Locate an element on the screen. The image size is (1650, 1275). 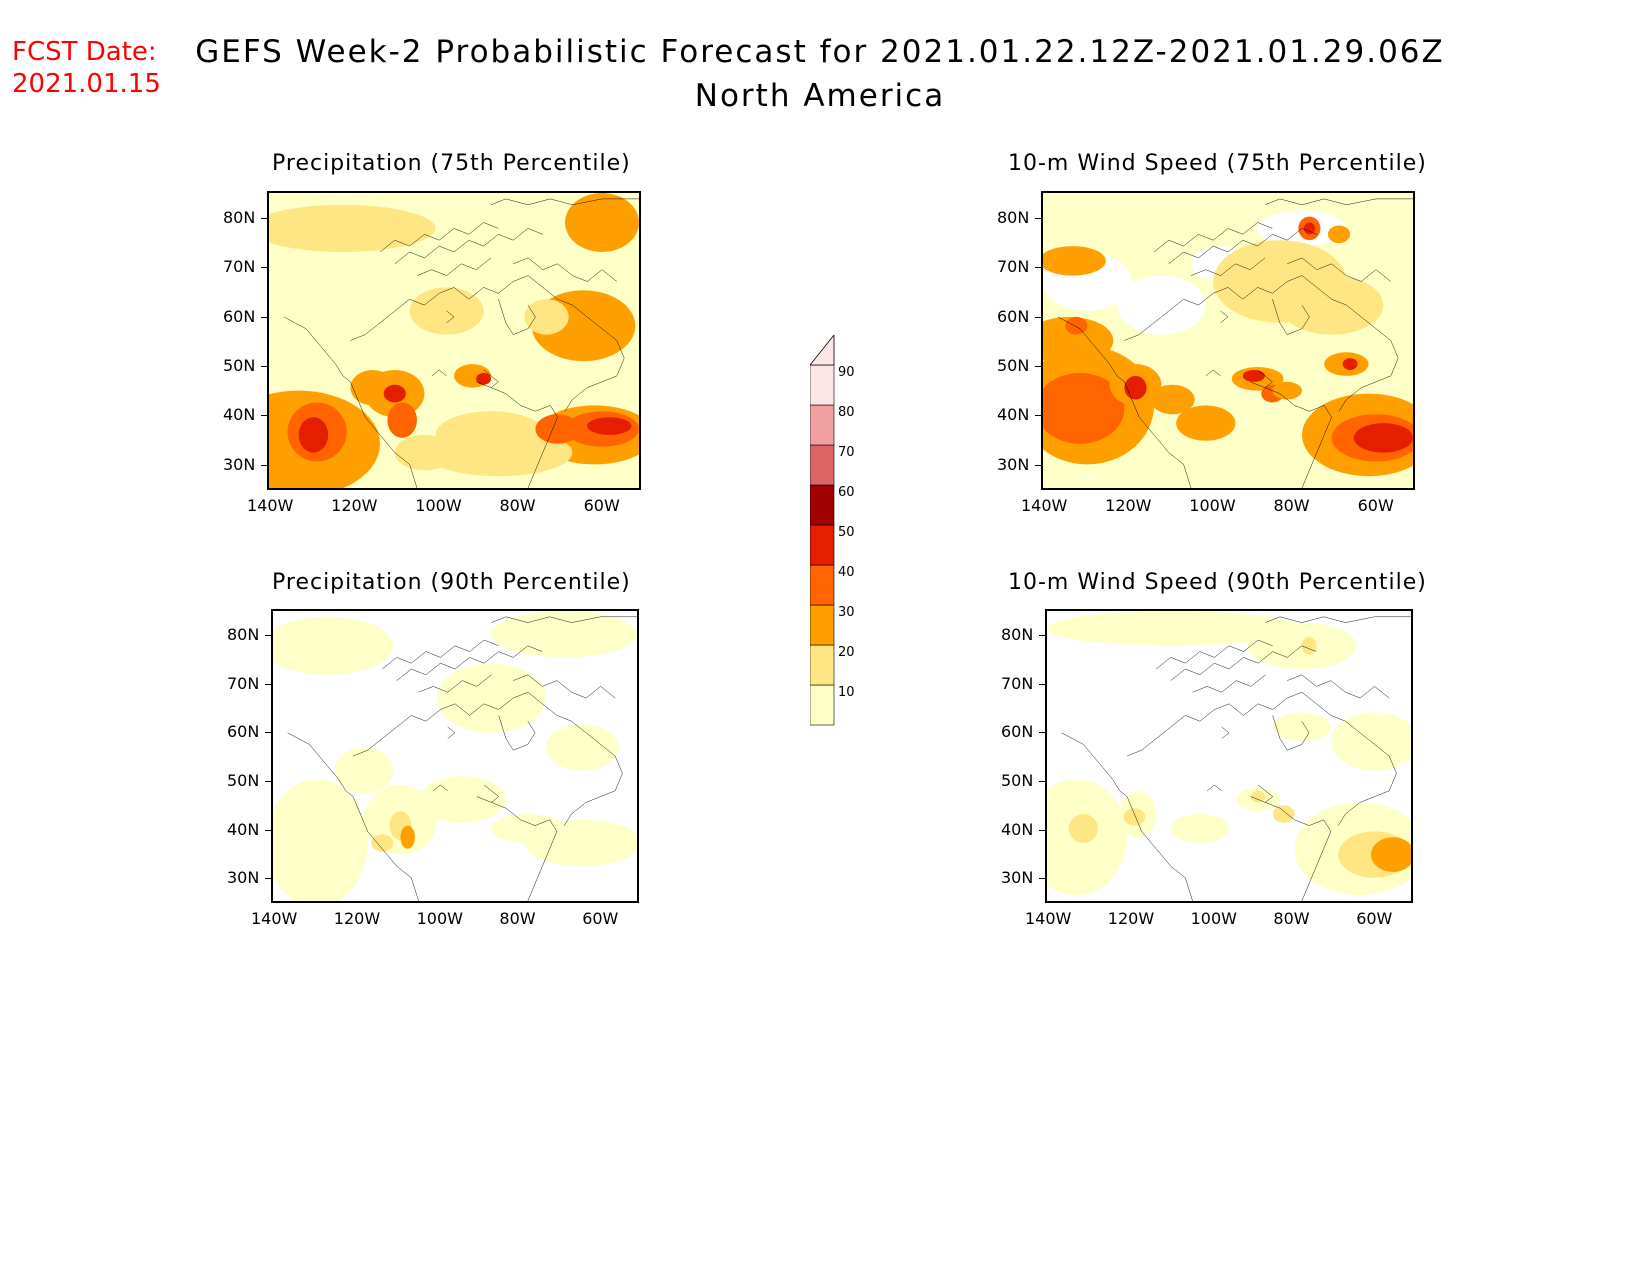
panel-title-precip-90: Precipitation (90th Percentile) is located at coordinates (451, 582).